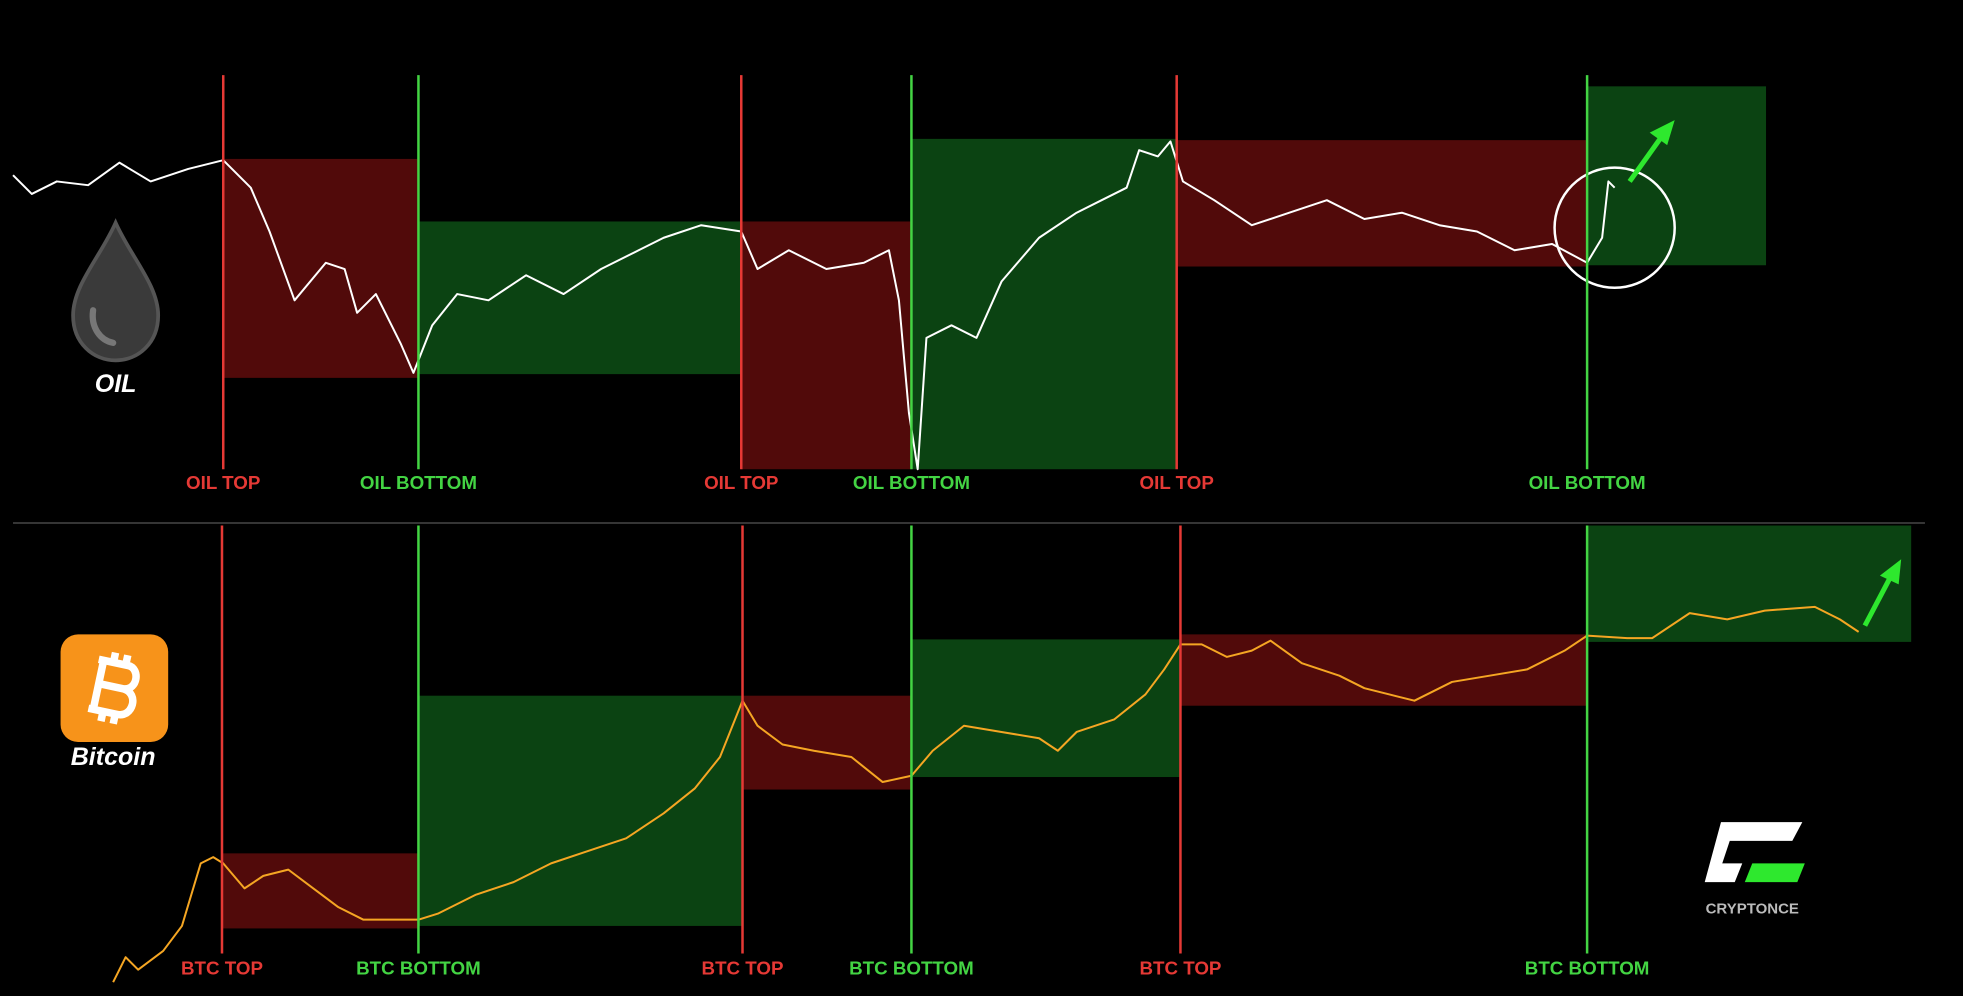 The width and height of the screenshot is (1963, 996). What do you see at coordinates (113, 757) in the screenshot?
I see `panel-label: Bitcoin` at bounding box center [113, 757].